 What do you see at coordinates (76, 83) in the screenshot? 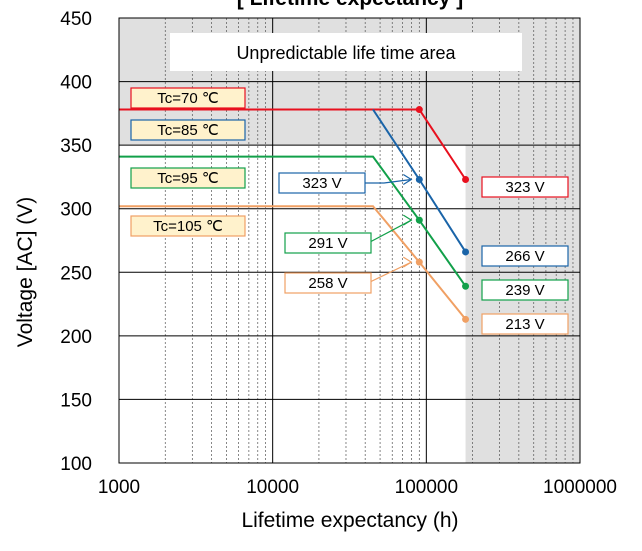
I see `y-tick-label: 400` at bounding box center [76, 83].